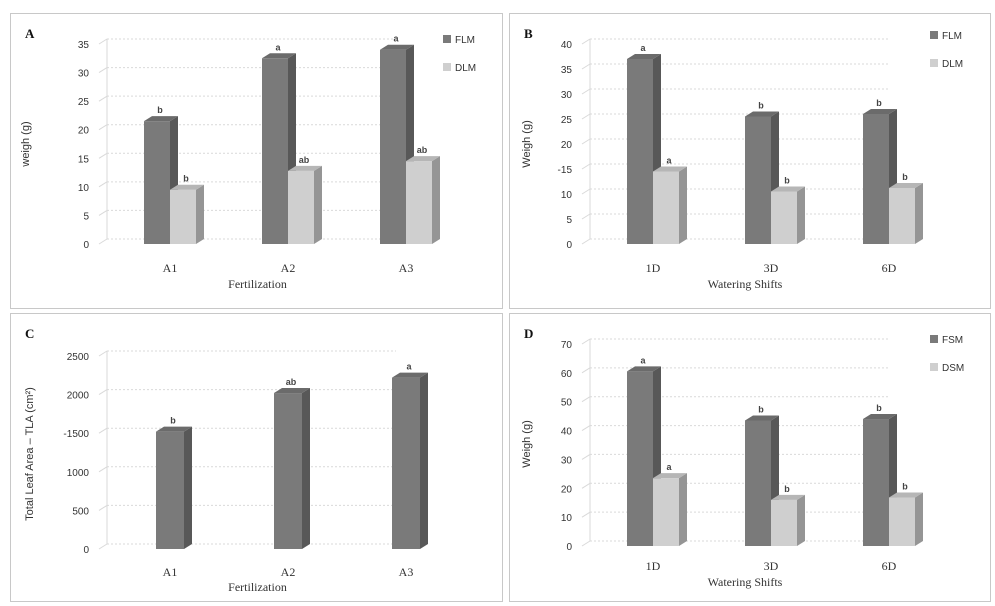 Image resolution: width=995 pixels, height=606 pixels. I want to click on y-tick-label: -15, so click(565, 170).